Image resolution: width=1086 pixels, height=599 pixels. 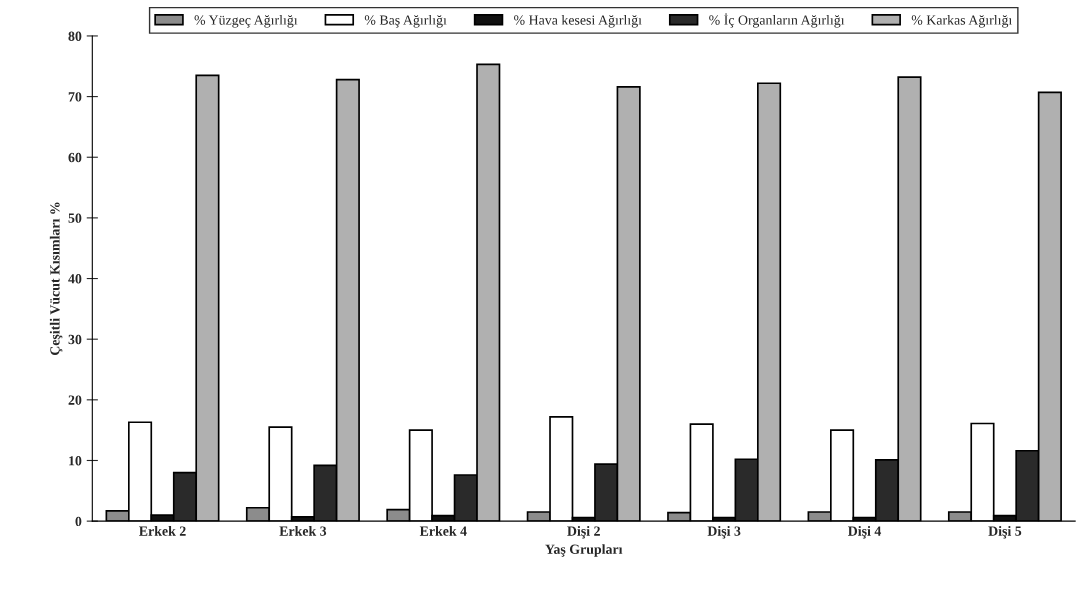 I want to click on legend-label: % İç Organların Ağırlığı, so click(x=777, y=20).